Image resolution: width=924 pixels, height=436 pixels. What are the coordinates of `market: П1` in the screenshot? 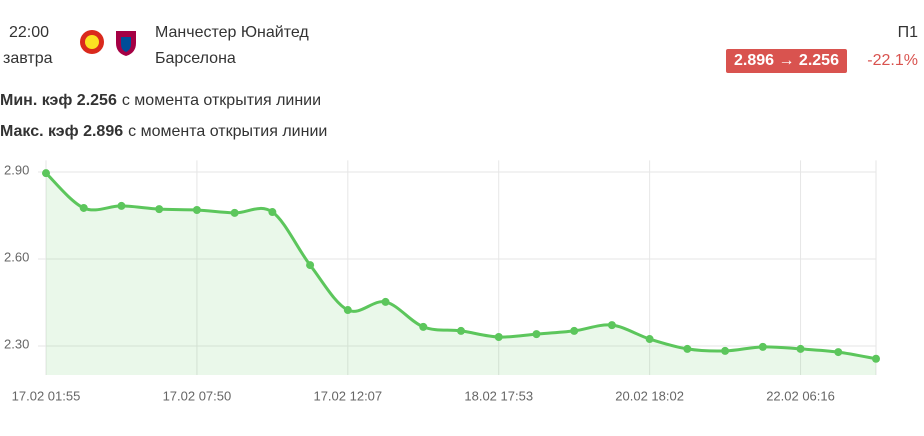 It's located at (907, 32).